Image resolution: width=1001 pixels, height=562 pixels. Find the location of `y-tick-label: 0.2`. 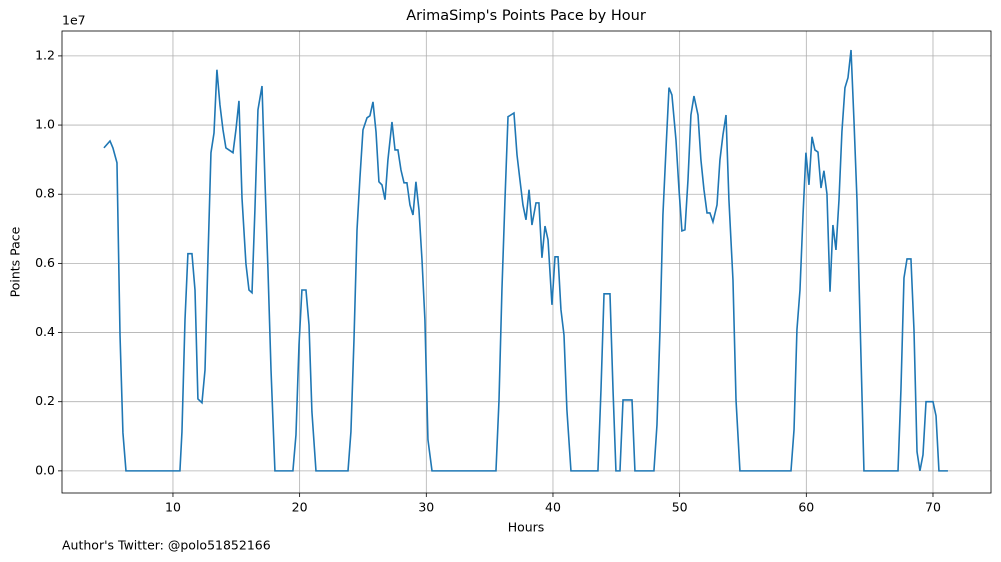

y-tick-label: 0.2 is located at coordinates (45, 400).